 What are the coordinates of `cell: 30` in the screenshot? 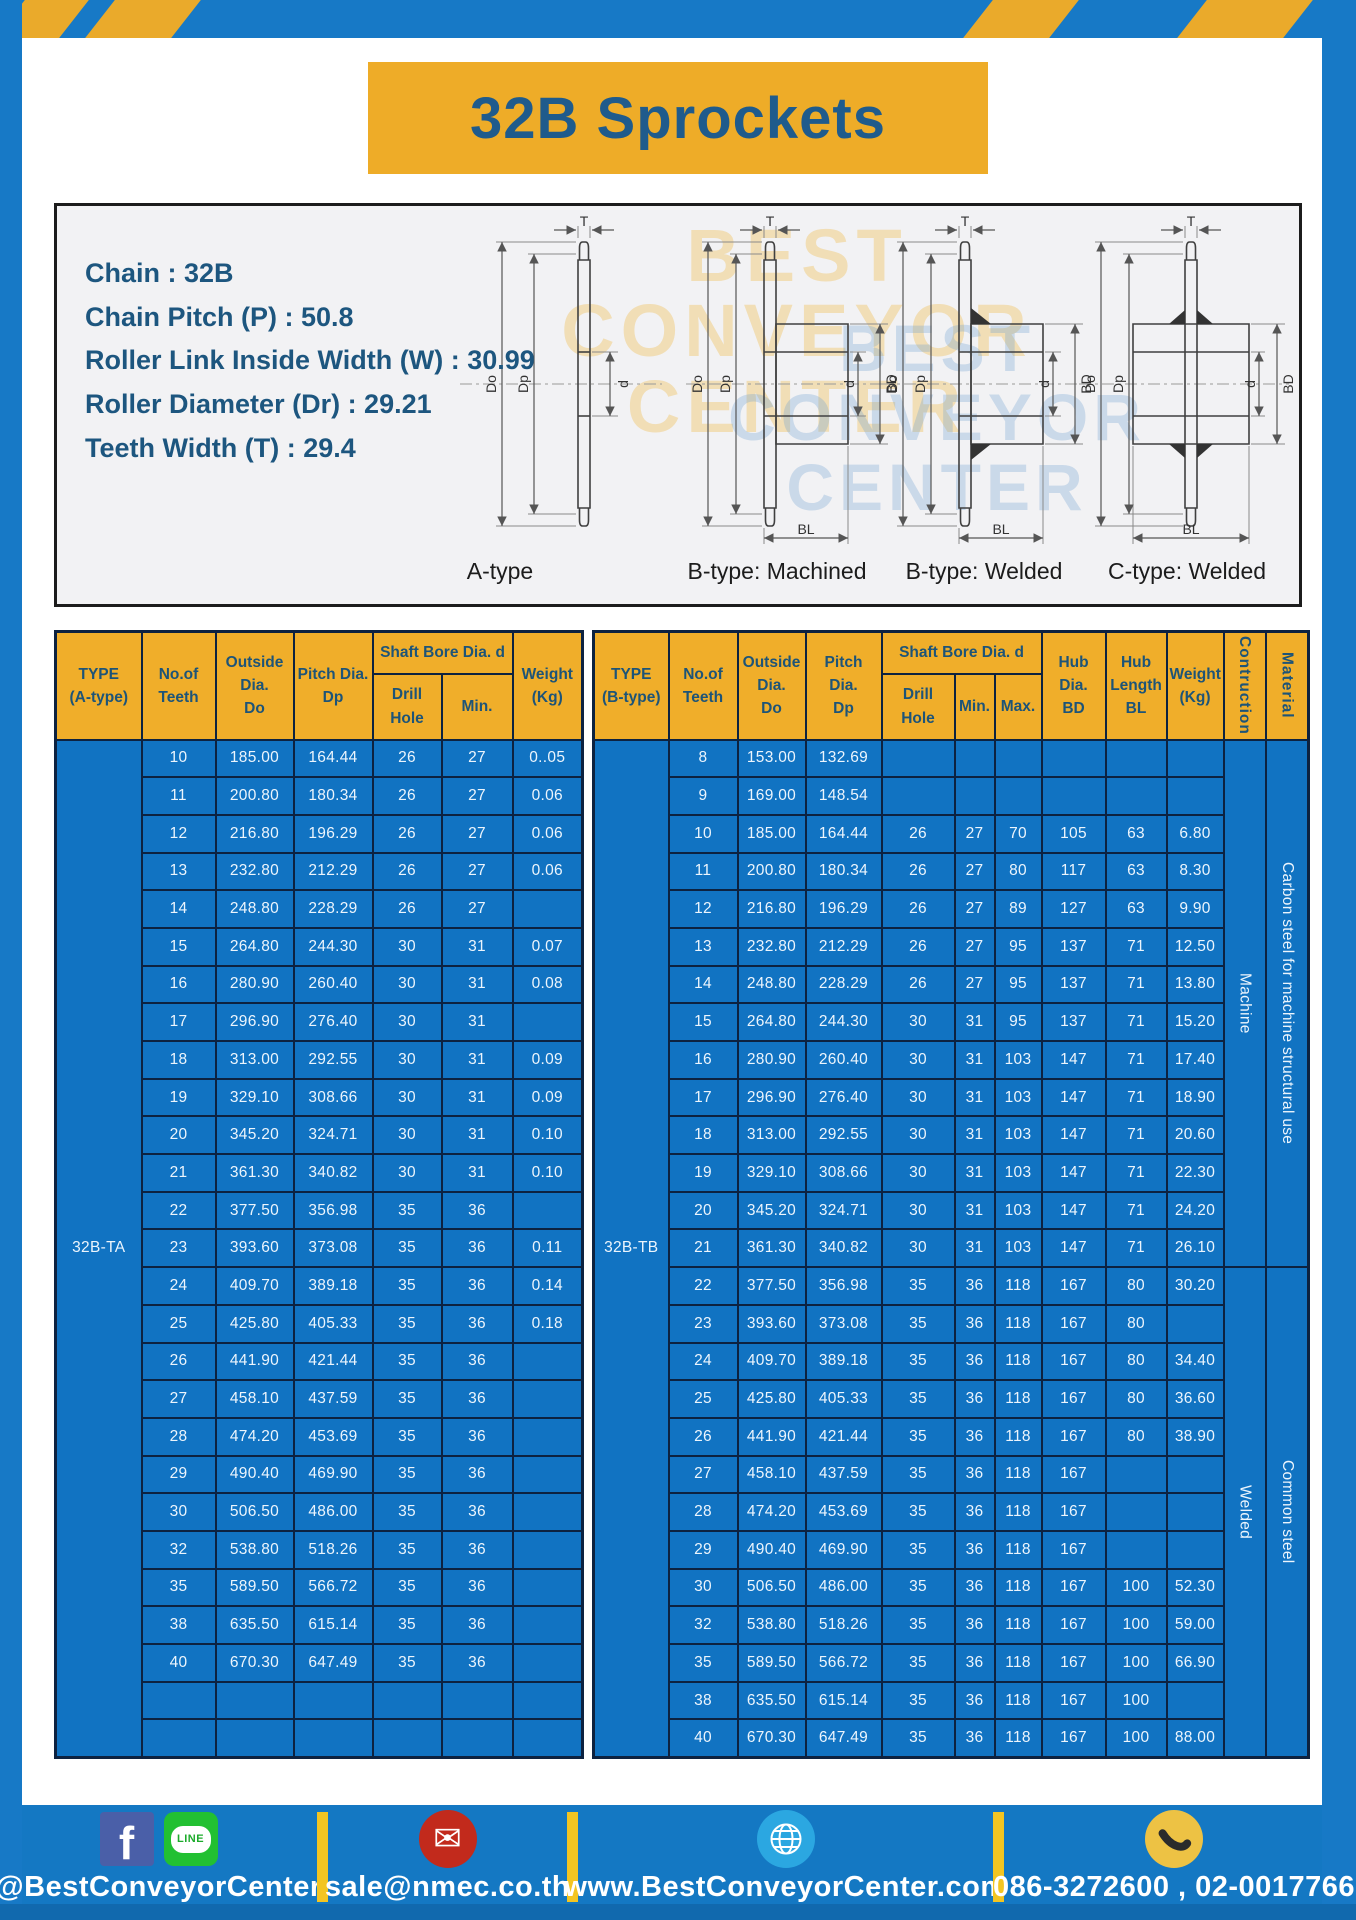 It's located at (407, 1060).